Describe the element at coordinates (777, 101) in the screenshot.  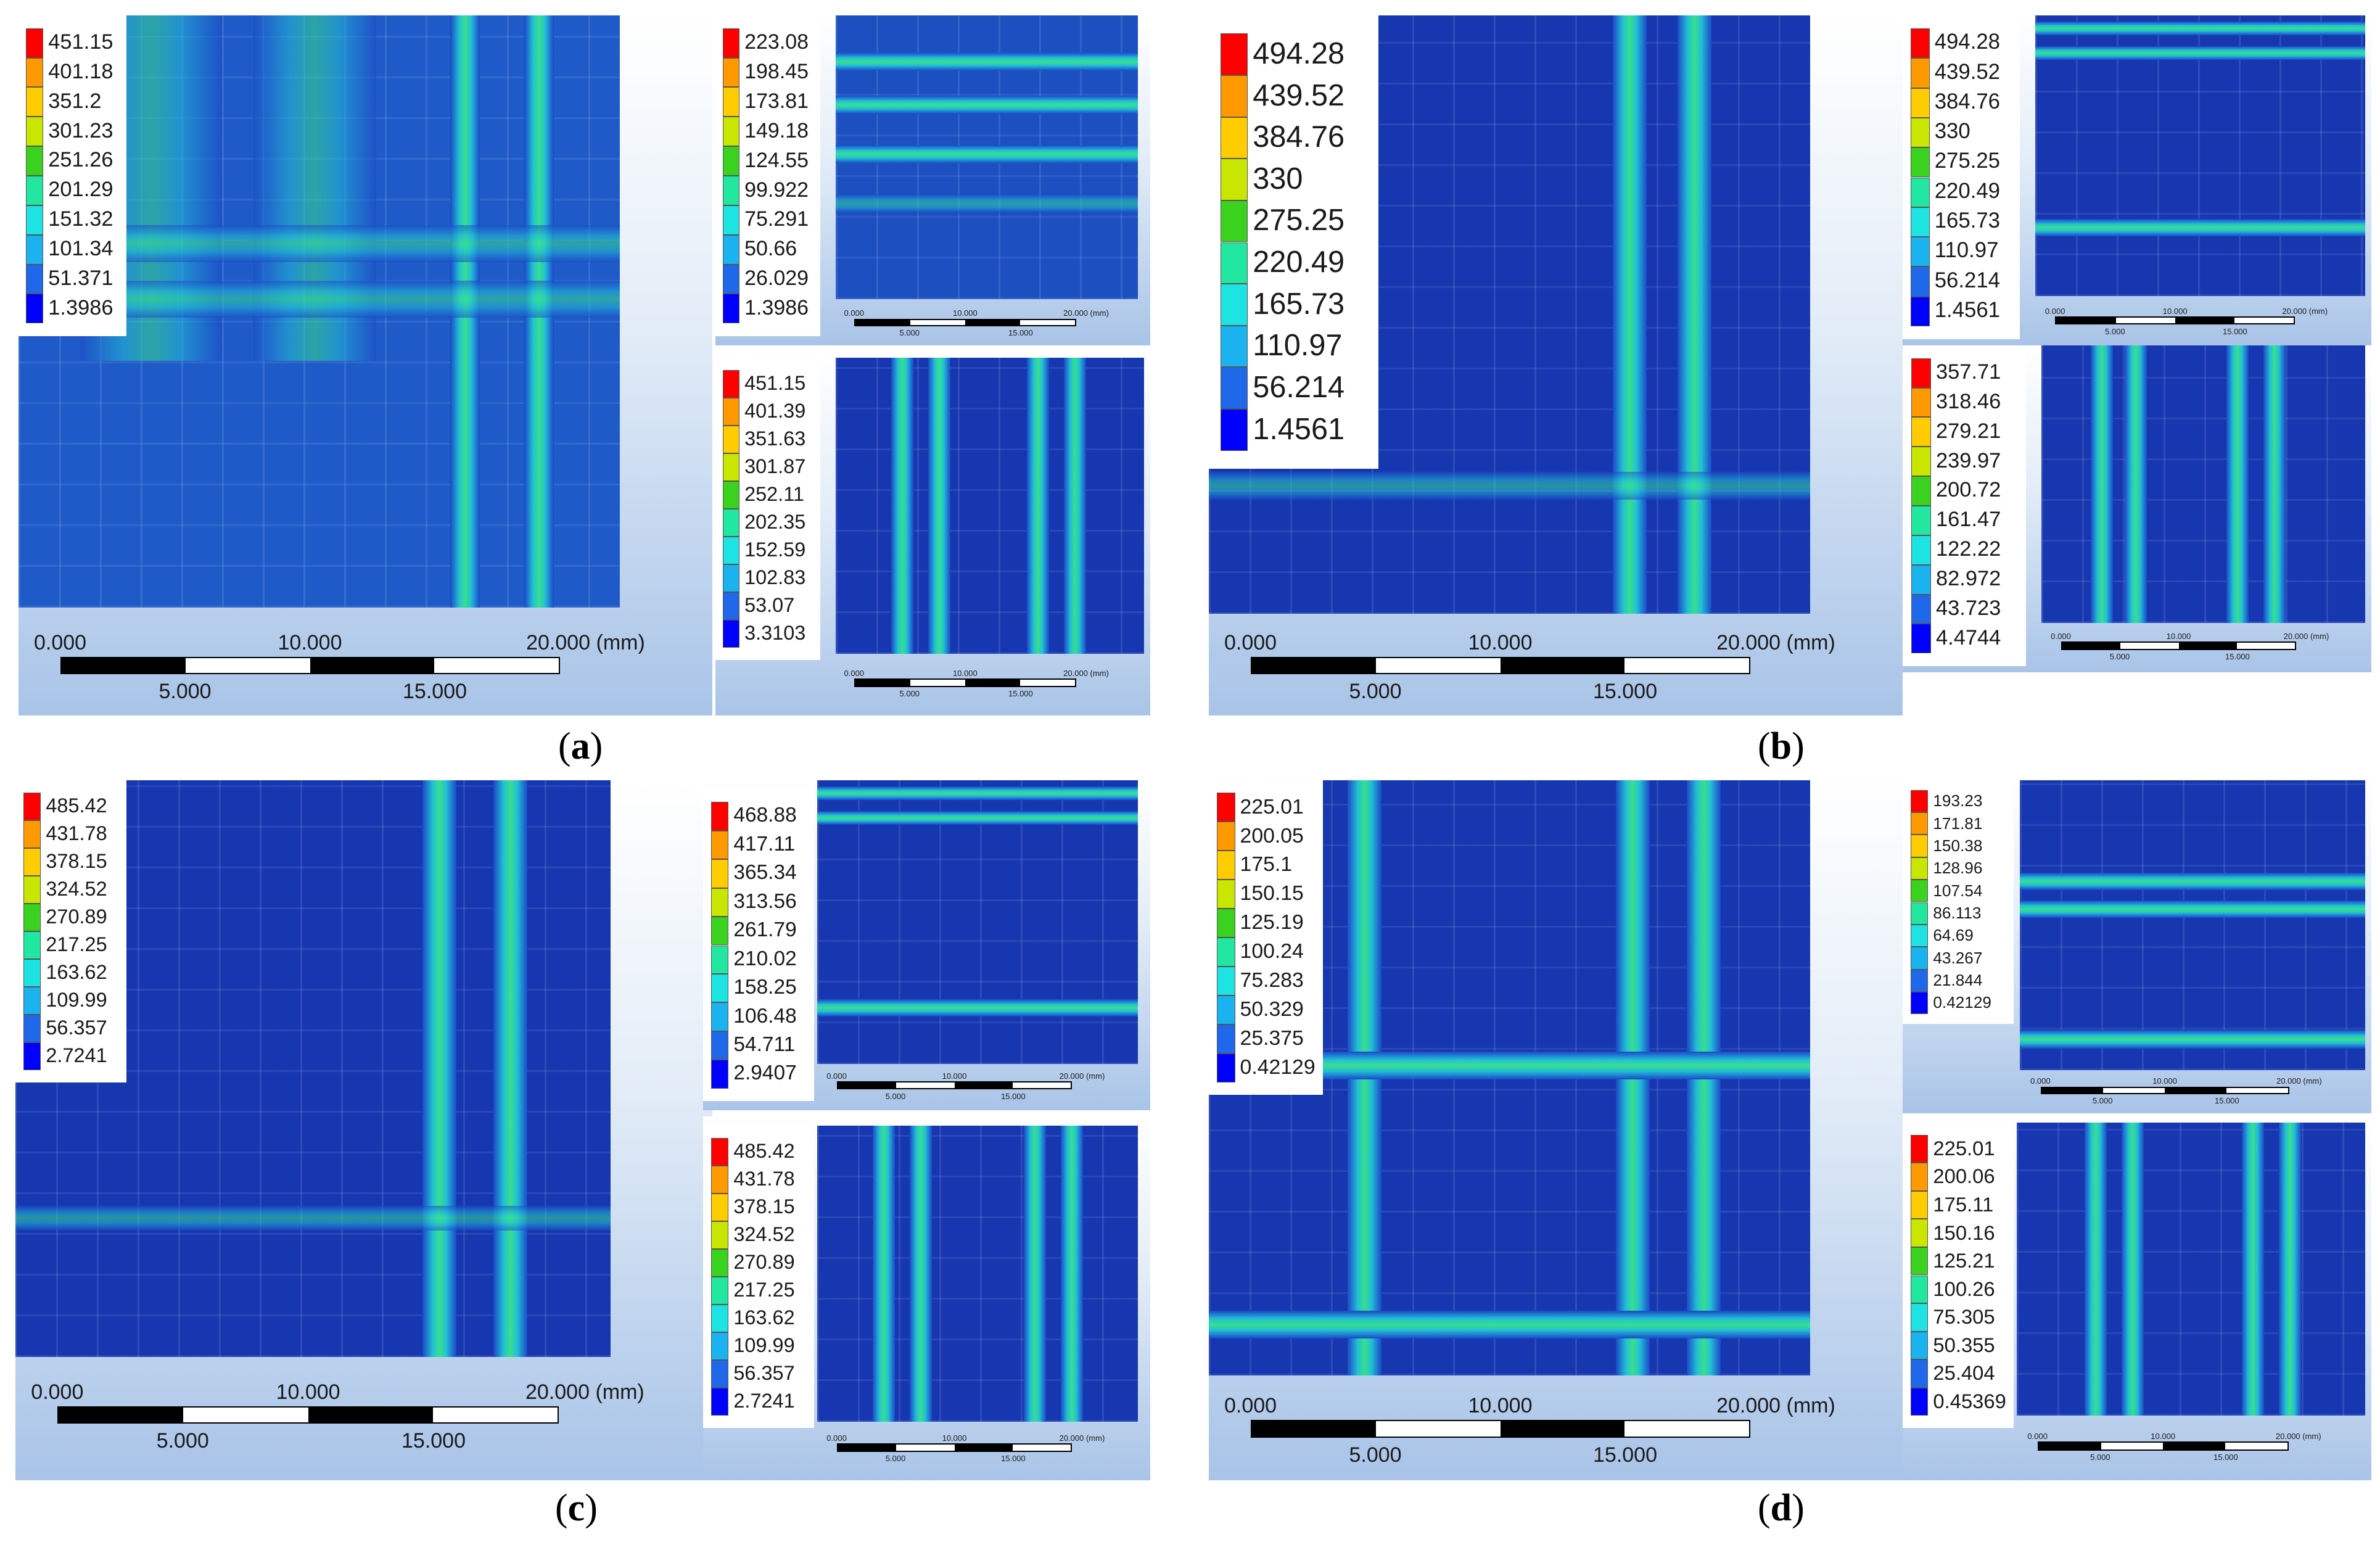
I see `legend-label: 173.81` at that location.